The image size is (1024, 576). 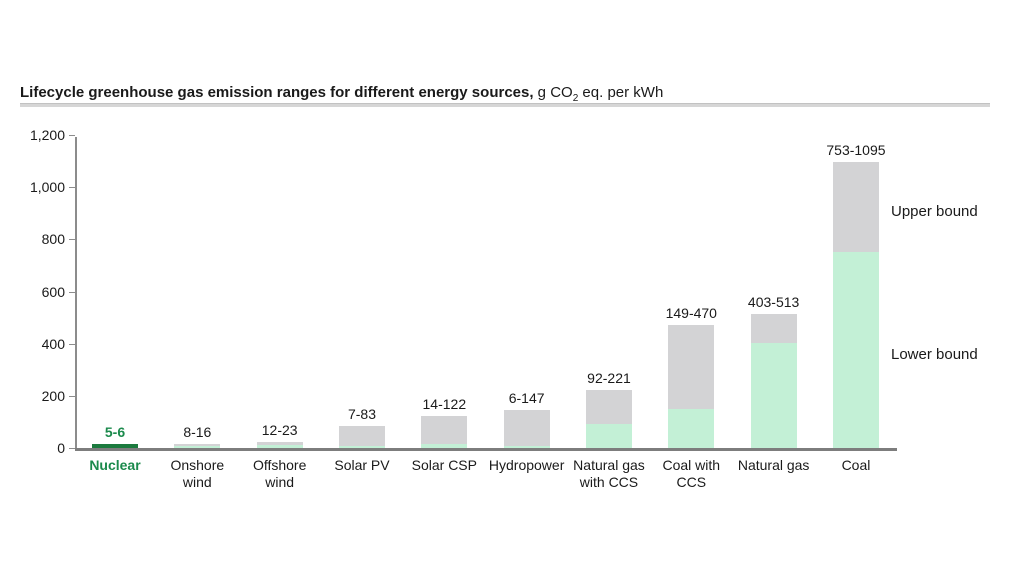 What do you see at coordinates (526, 465) in the screenshot?
I see `x-category-label-hydropower: Hydropower` at bounding box center [526, 465].